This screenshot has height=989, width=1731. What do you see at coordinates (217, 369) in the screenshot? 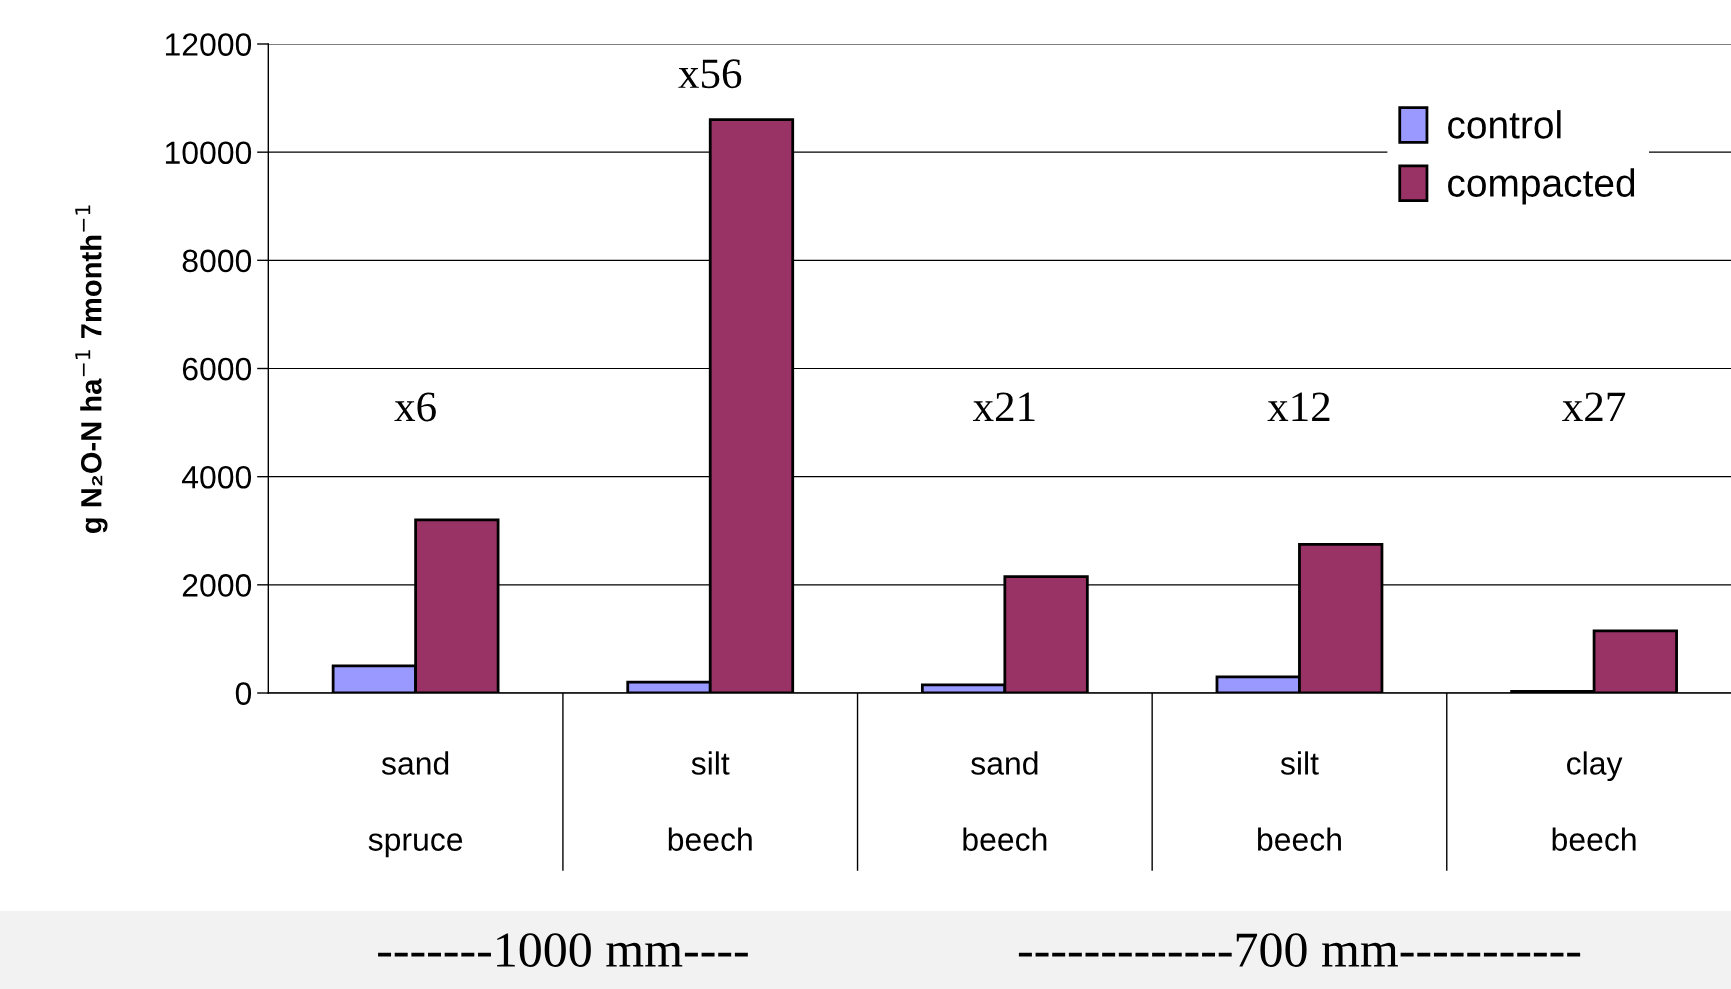
I see `y-tick-label: 6000` at bounding box center [217, 369].